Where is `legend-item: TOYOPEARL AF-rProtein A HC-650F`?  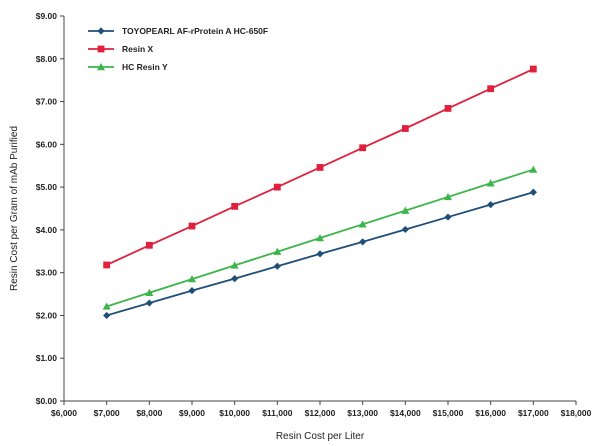 legend-item: TOYOPEARL AF-rProtein A HC-650F is located at coordinates (178, 31).